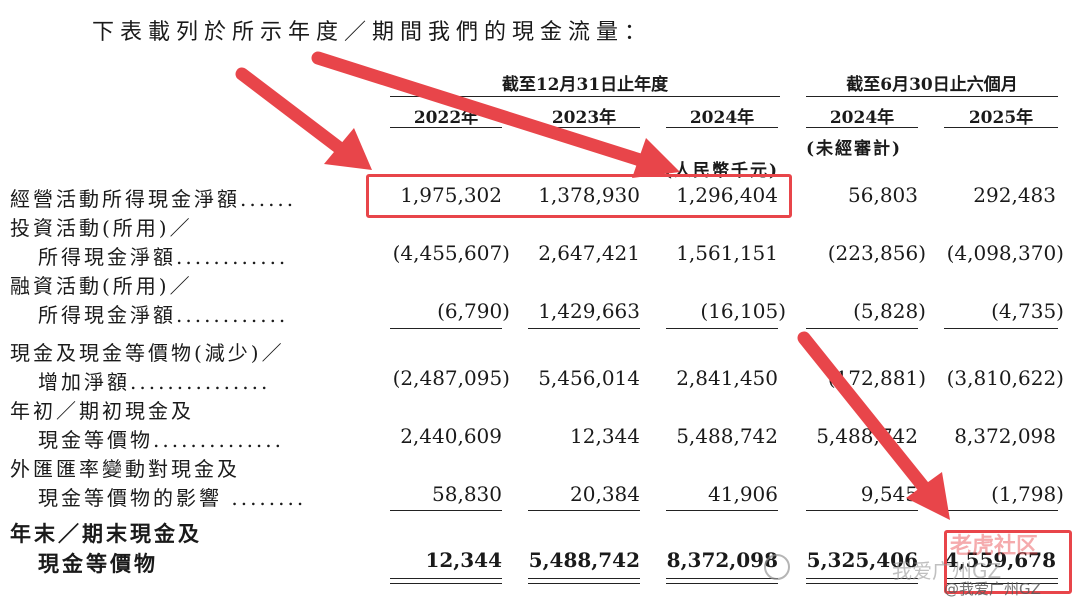 The width and height of the screenshot is (1080, 608). Describe the element at coordinates (584, 560) in the screenshot. I see `cell-value-total: 5,488,742` at that location.